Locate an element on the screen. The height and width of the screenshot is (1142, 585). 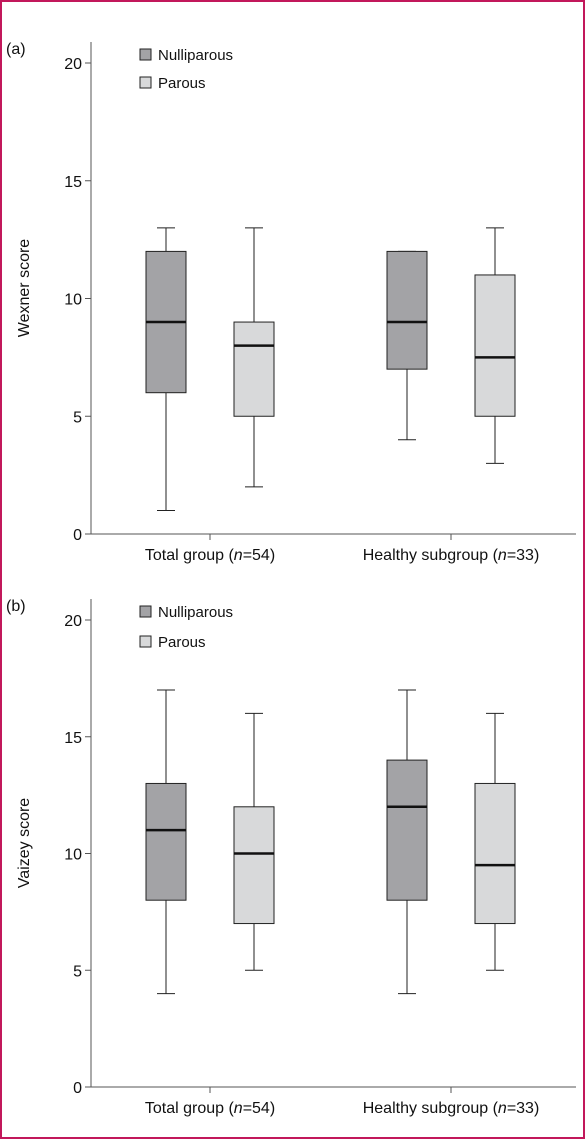
panel-label: (a) is located at coordinates (16, 49).